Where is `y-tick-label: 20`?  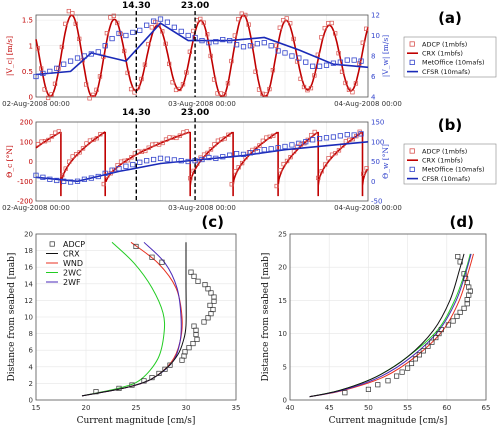 y-tick-label: 20 is located at coordinates (28, 235).